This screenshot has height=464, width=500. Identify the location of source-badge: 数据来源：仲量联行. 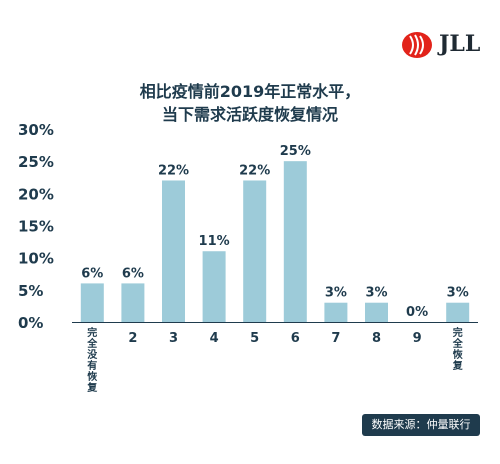
(421, 425).